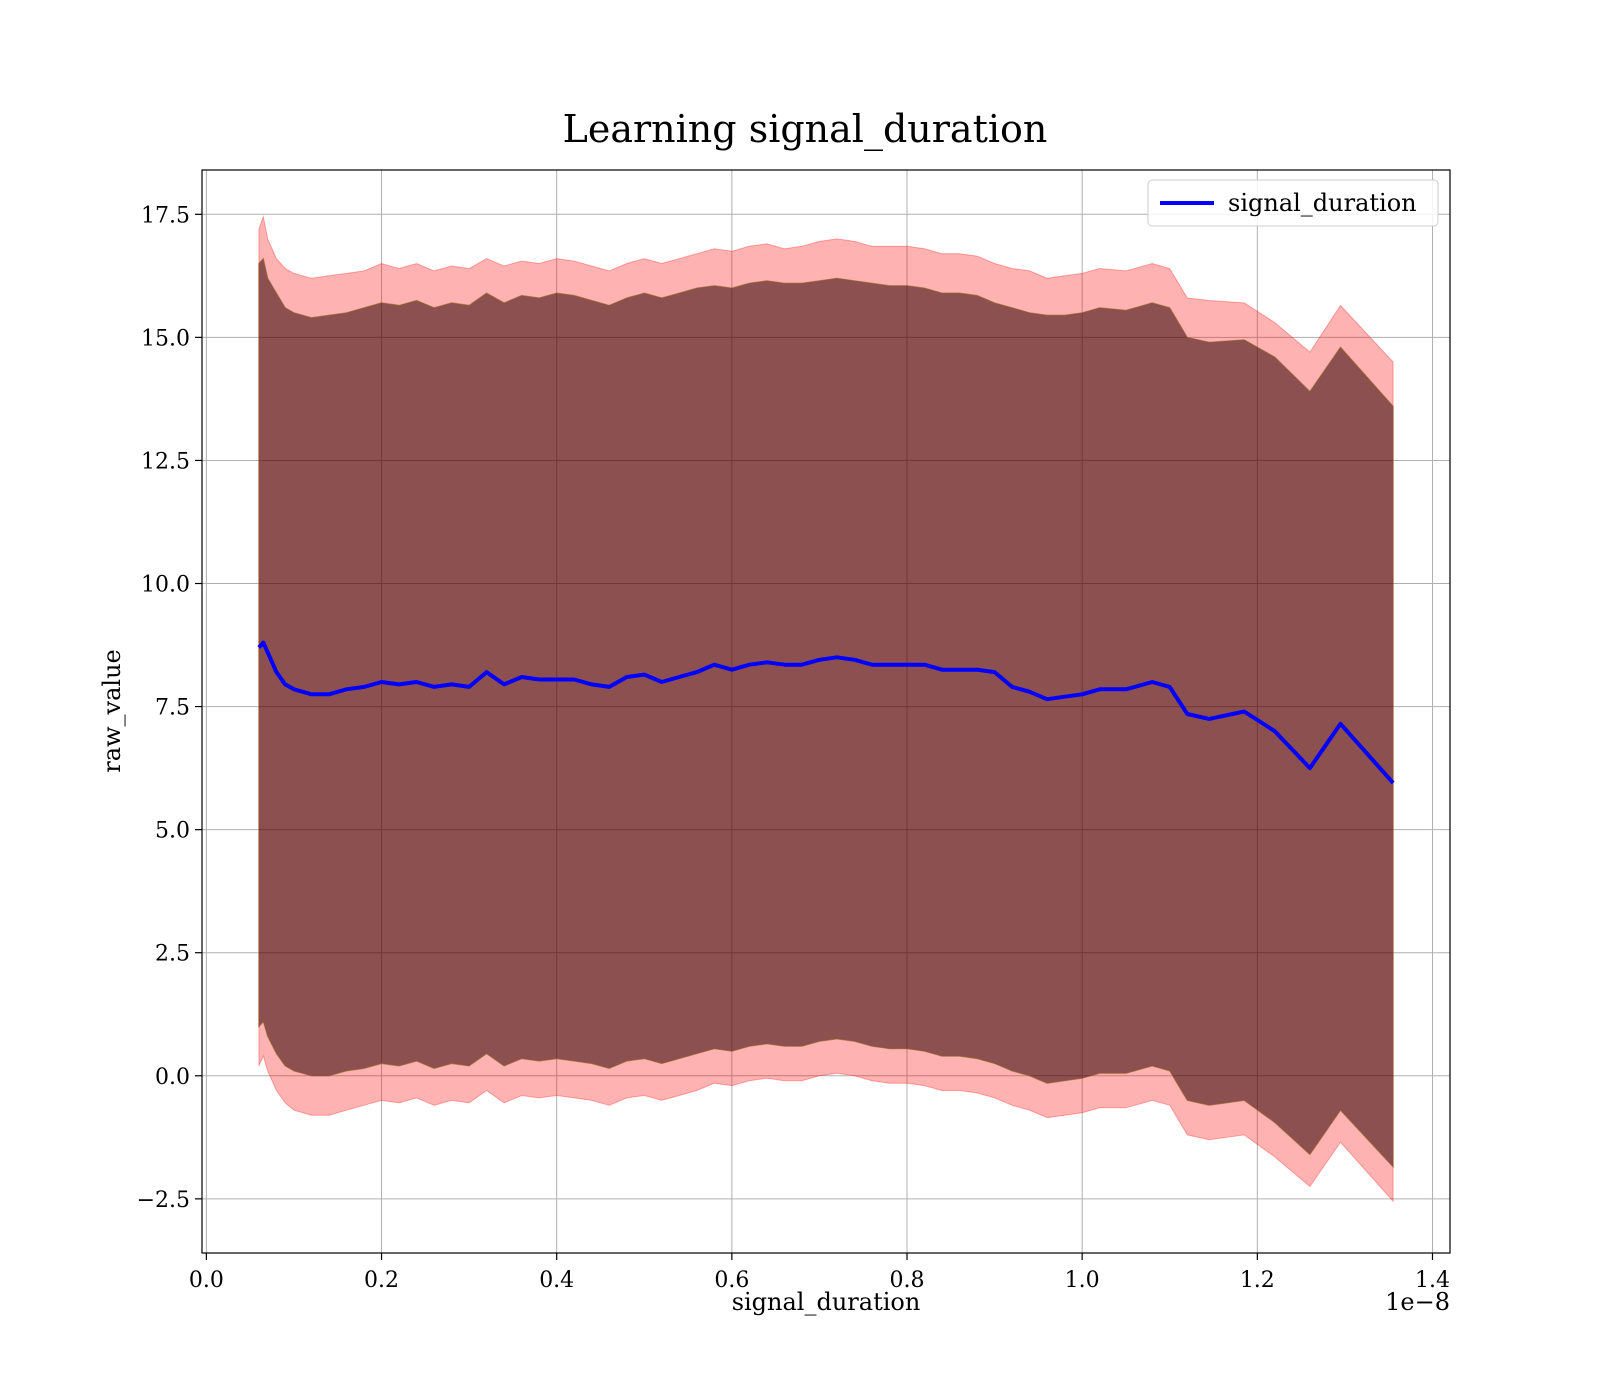  I want to click on x-tick-label: 0.4, so click(556, 1280).